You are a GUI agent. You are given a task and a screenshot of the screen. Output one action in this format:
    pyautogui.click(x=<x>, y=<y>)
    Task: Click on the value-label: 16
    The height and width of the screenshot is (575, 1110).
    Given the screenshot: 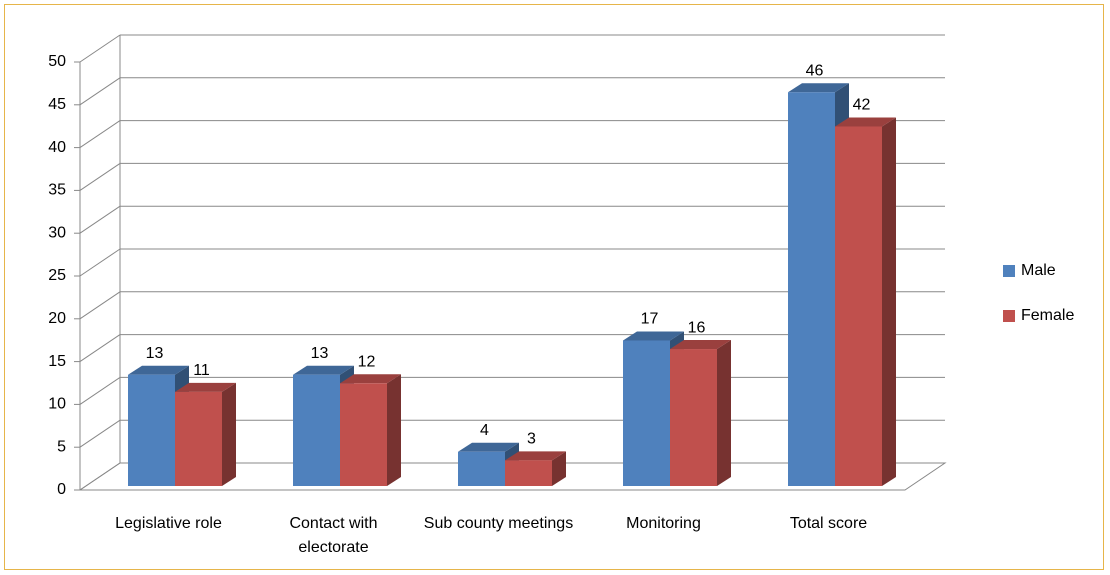 What is the action you would take?
    pyautogui.click(x=697, y=327)
    